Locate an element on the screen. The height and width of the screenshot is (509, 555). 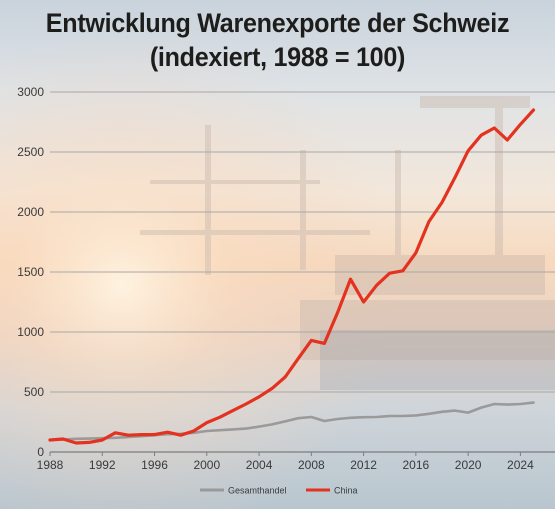
y-tick-label: 3000 is located at coordinates (30, 92).